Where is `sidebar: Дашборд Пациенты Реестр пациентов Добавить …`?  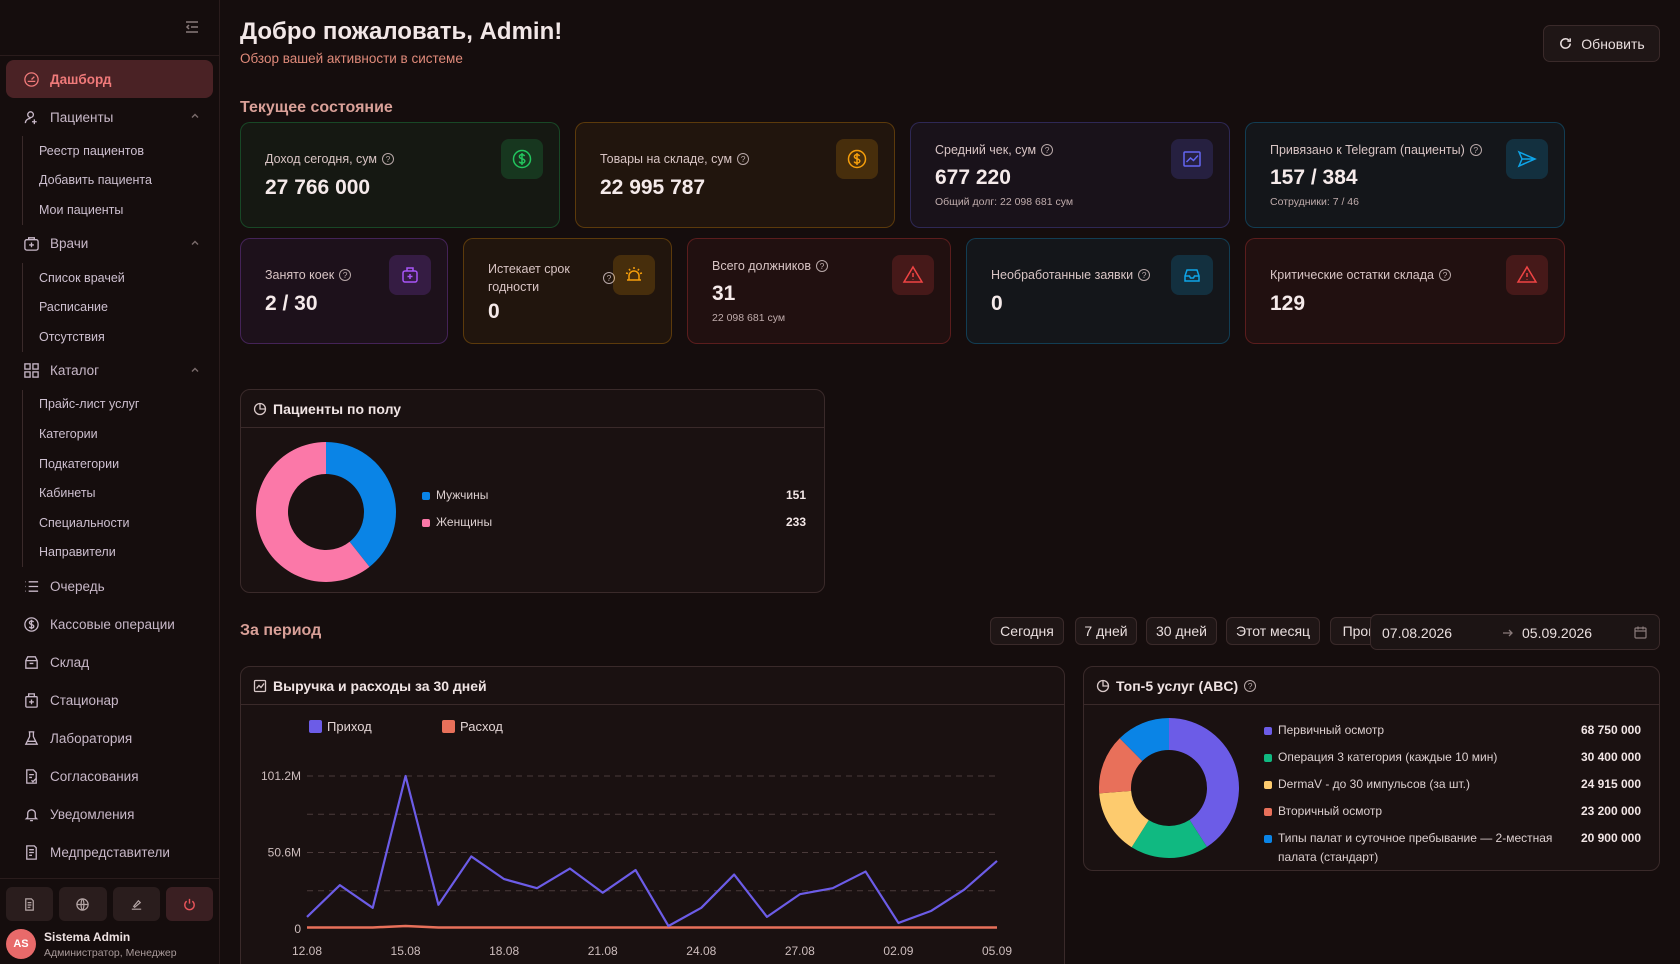
sidebar: Дашборд Пациенты Реестр пациентов Добавить … is located at coordinates (110, 482).